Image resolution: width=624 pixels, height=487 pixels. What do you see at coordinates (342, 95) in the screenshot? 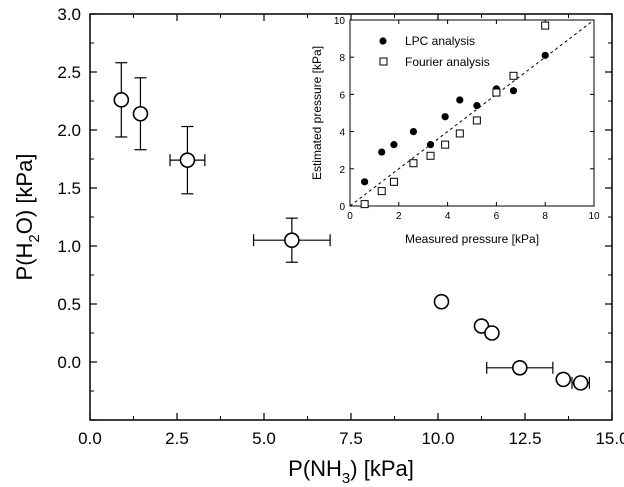
I see `inset-y-tick-label: 6` at bounding box center [342, 95].